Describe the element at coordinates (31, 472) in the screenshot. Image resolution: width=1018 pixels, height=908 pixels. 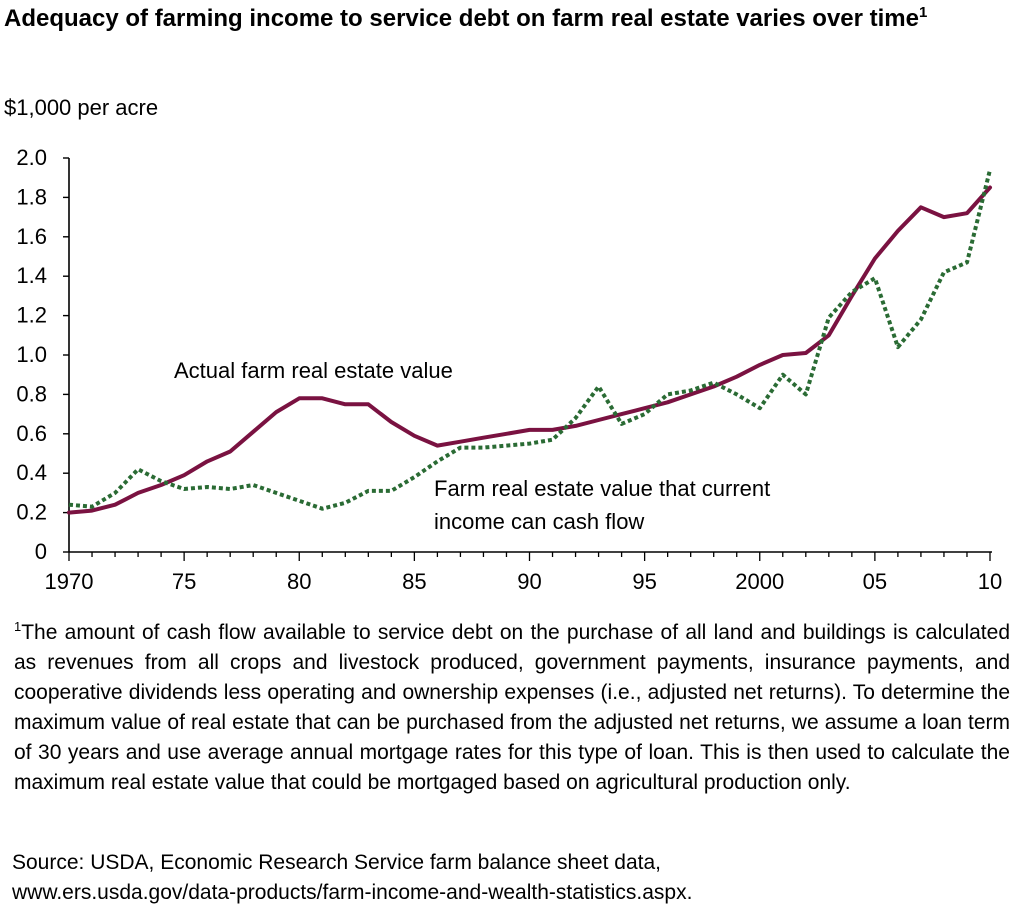
I see `y-tick-label: 0.4` at that location.